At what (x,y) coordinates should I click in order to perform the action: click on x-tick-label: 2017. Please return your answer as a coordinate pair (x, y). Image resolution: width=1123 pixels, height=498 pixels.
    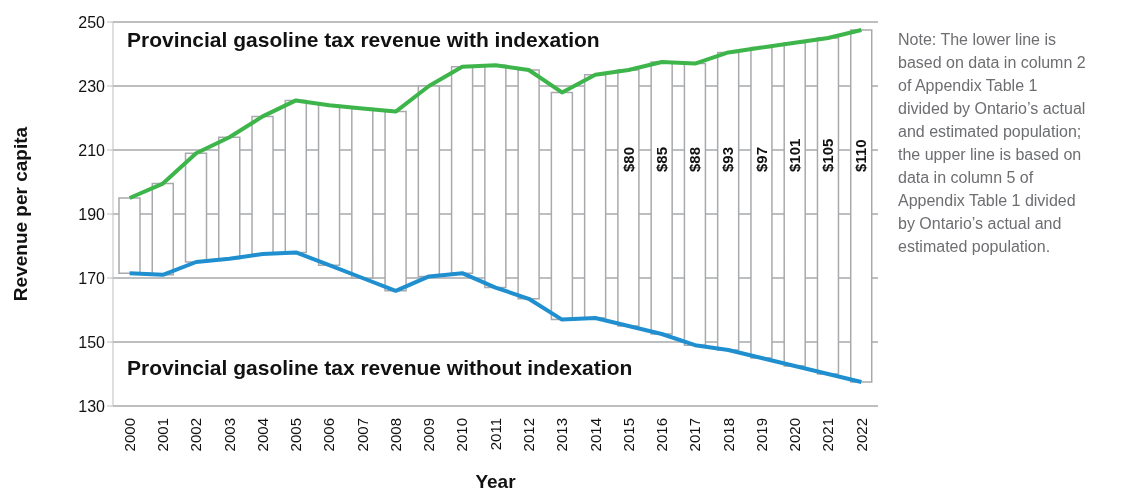
    Looking at the image, I should click on (695, 435).